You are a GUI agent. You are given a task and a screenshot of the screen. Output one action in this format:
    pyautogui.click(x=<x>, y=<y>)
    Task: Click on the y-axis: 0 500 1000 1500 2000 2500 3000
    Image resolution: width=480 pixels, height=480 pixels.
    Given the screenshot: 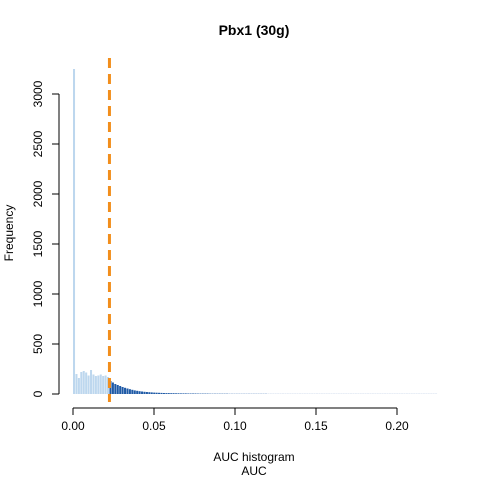 What is the action you would take?
    pyautogui.click(x=45, y=238)
    